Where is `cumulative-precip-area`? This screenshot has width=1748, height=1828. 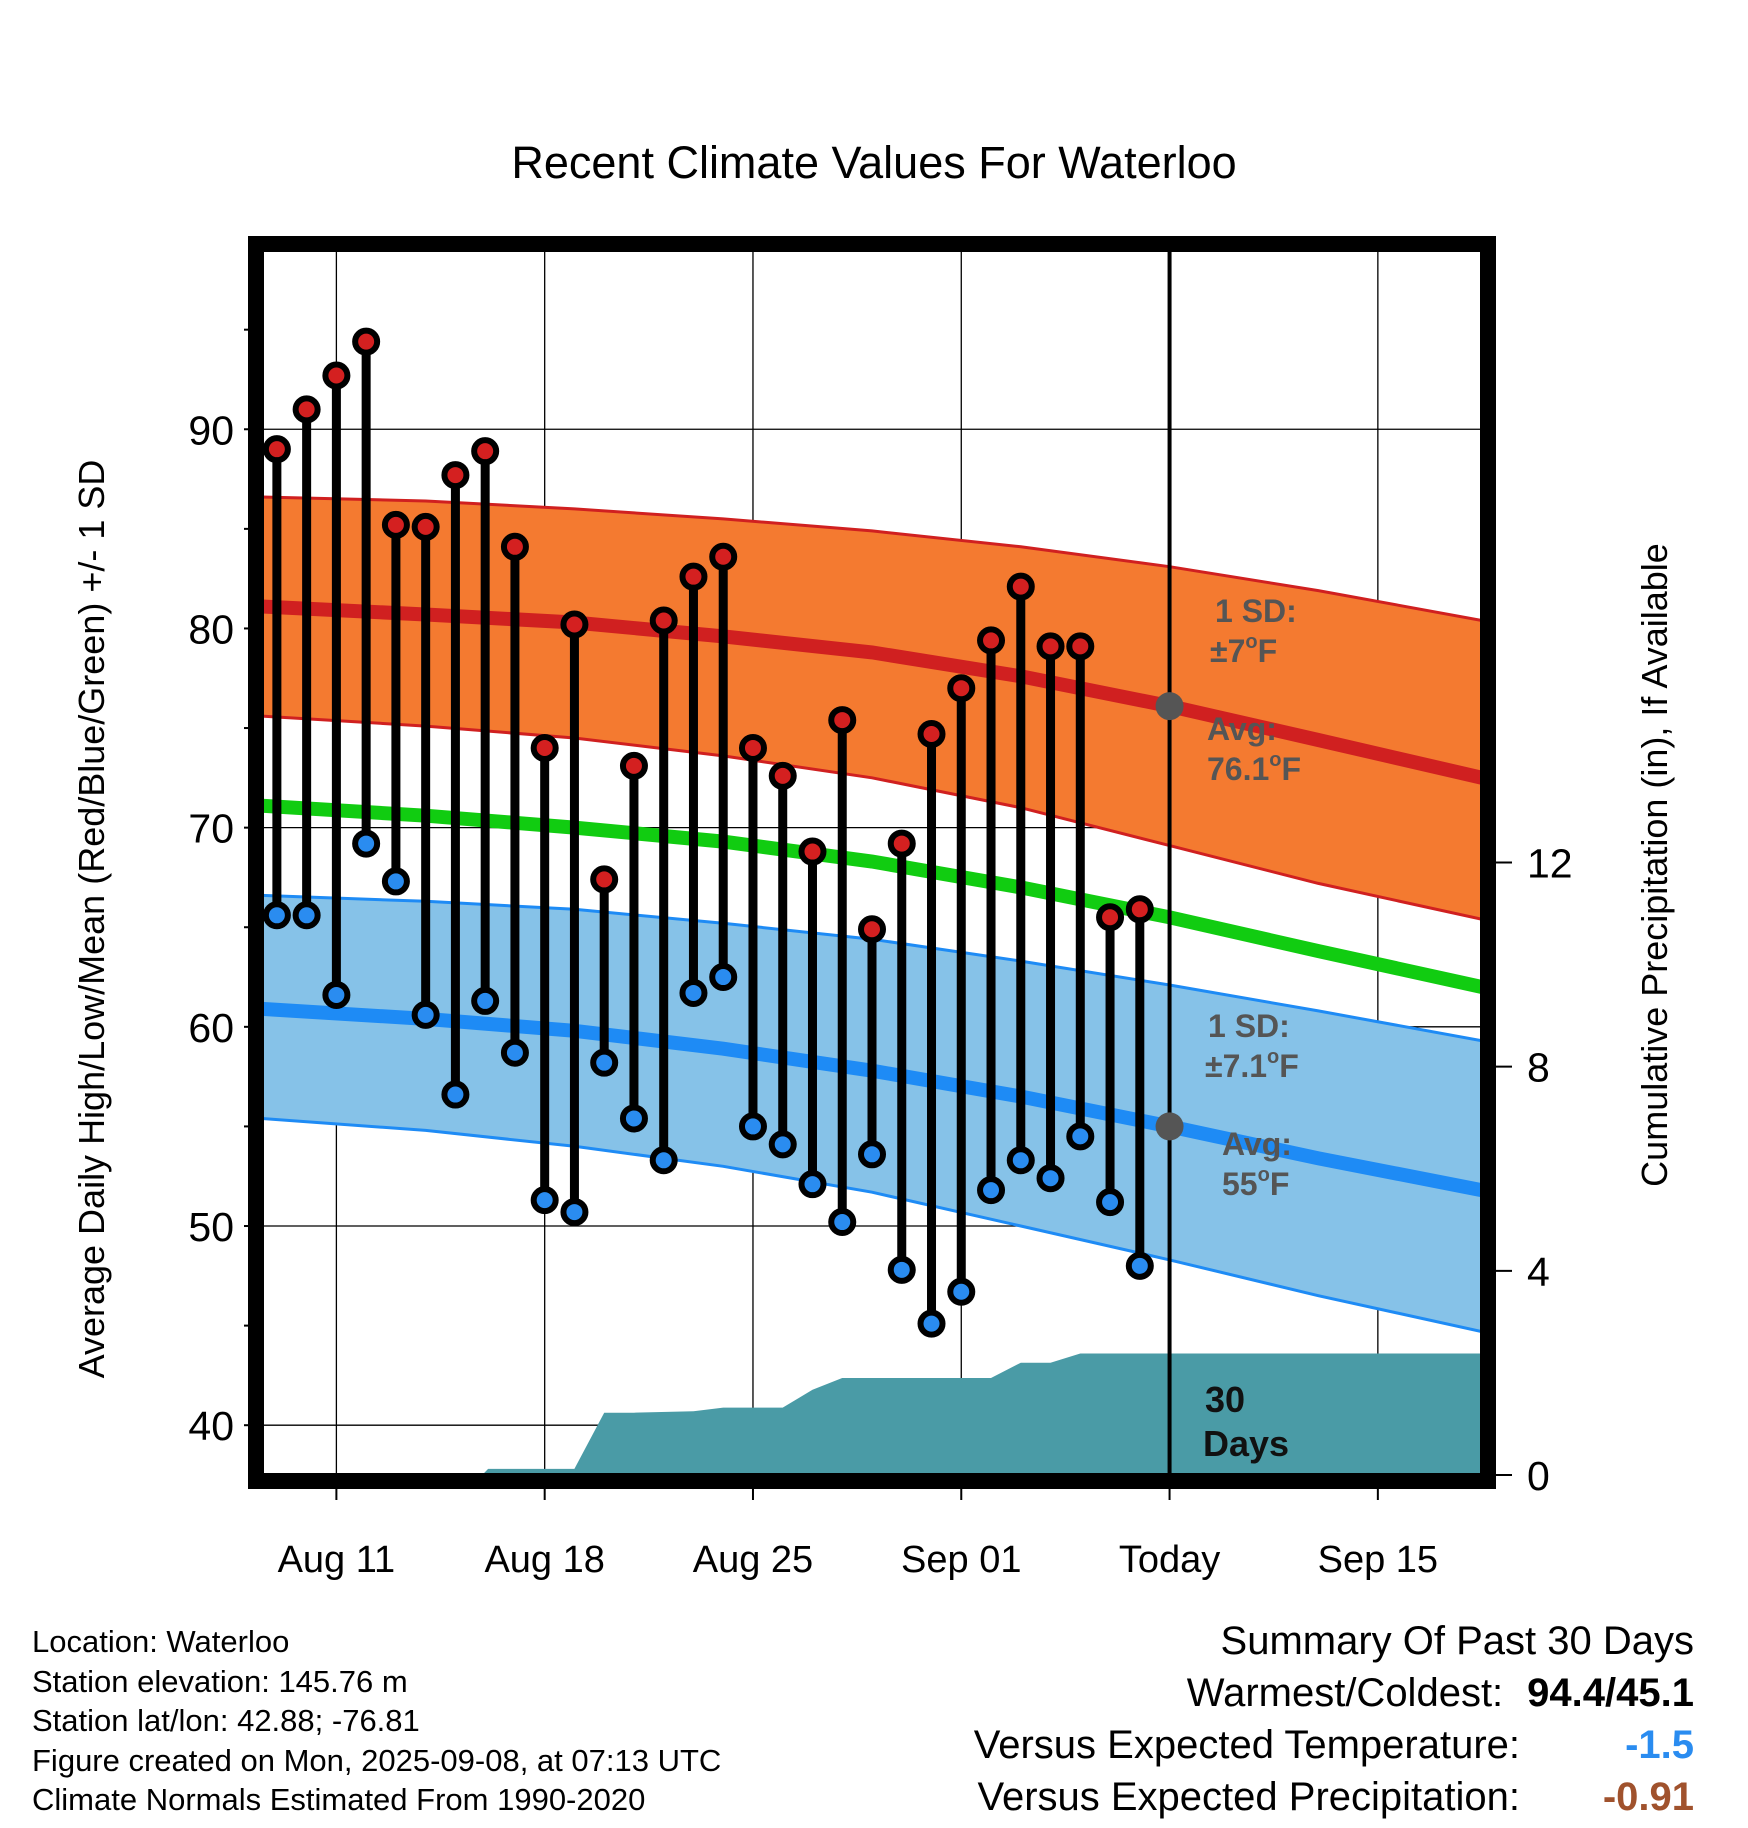
cumulative-precip-area is located at coordinates (872, 1414).